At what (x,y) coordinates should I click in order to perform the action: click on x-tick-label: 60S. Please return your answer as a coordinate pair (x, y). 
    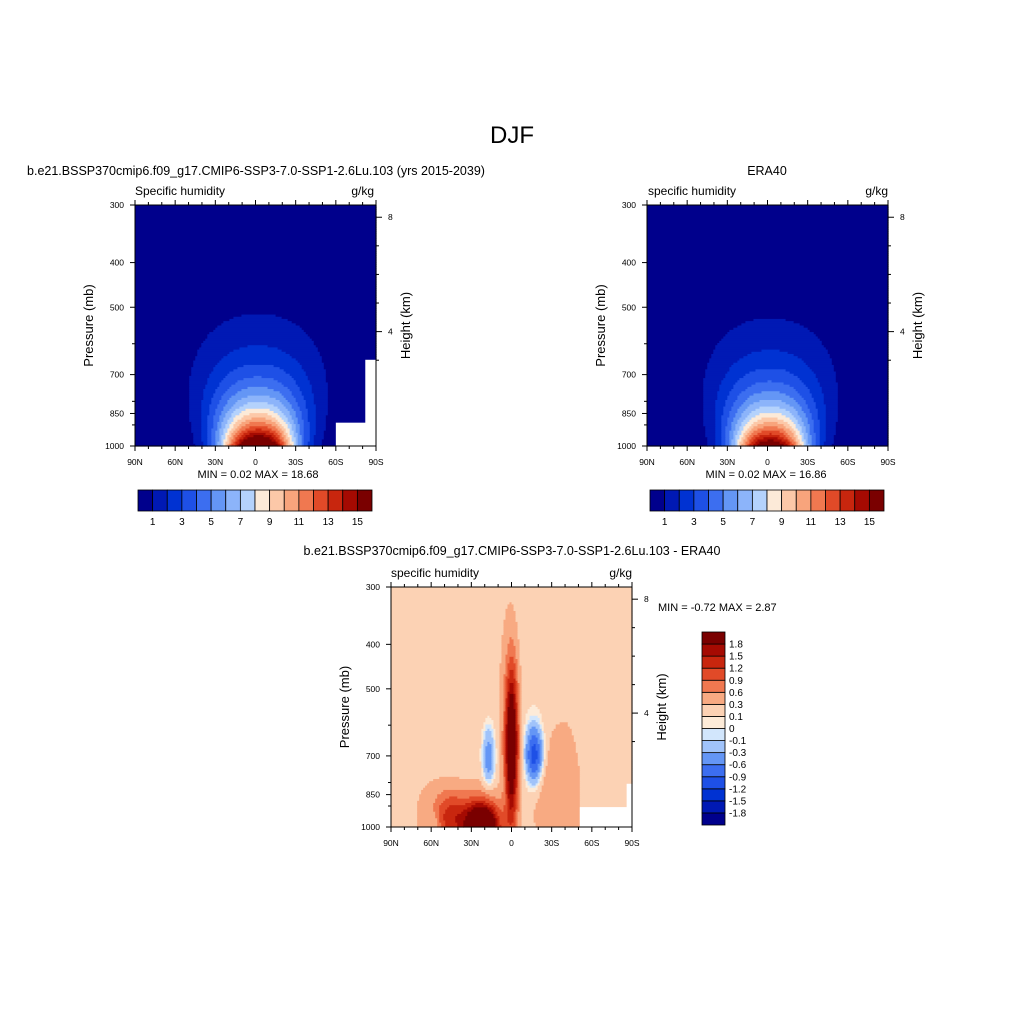
    Looking at the image, I should click on (335, 462).